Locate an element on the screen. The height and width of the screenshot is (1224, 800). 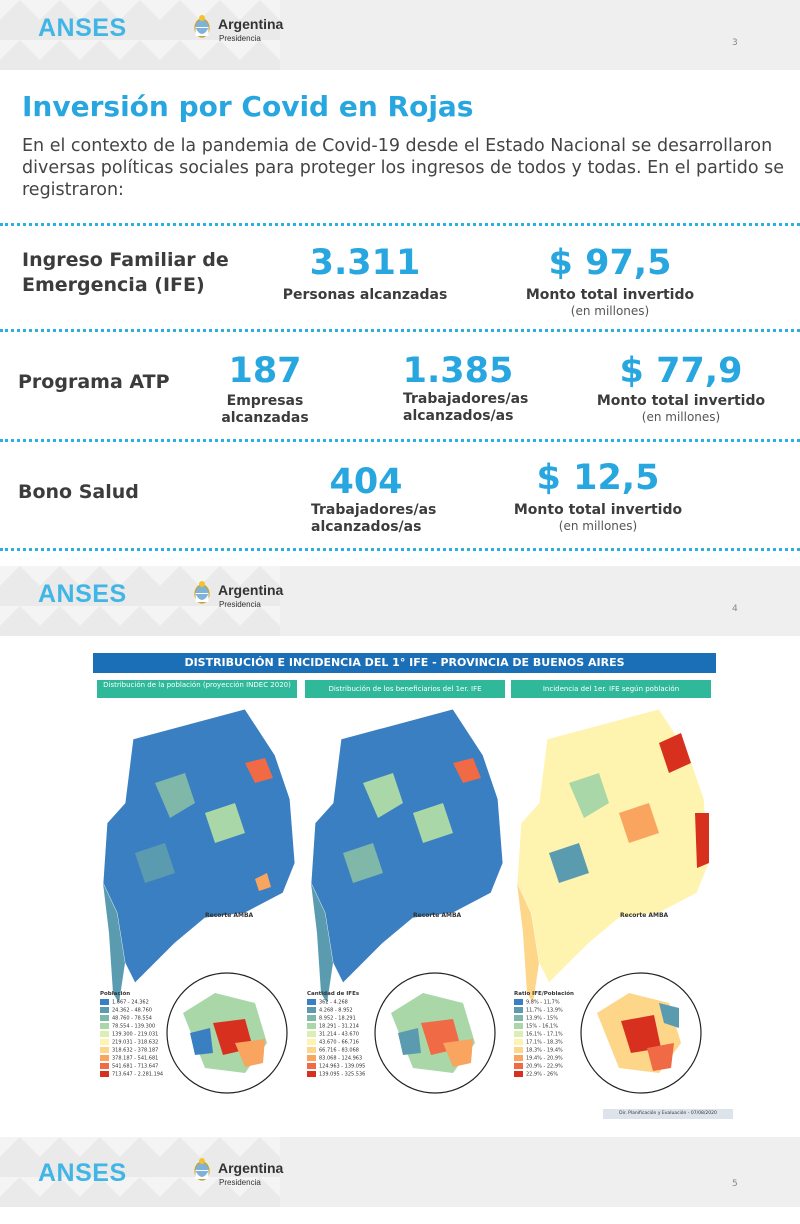
legend-item: 1.667 - 24.362 is located at coordinates (131, 1003).